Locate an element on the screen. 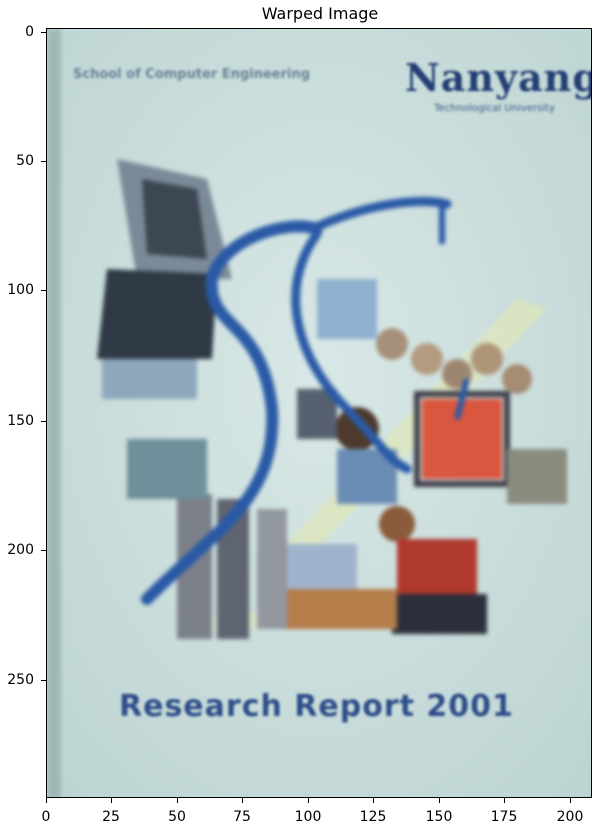  y-tick-label: 50 is located at coordinates (25, 161).